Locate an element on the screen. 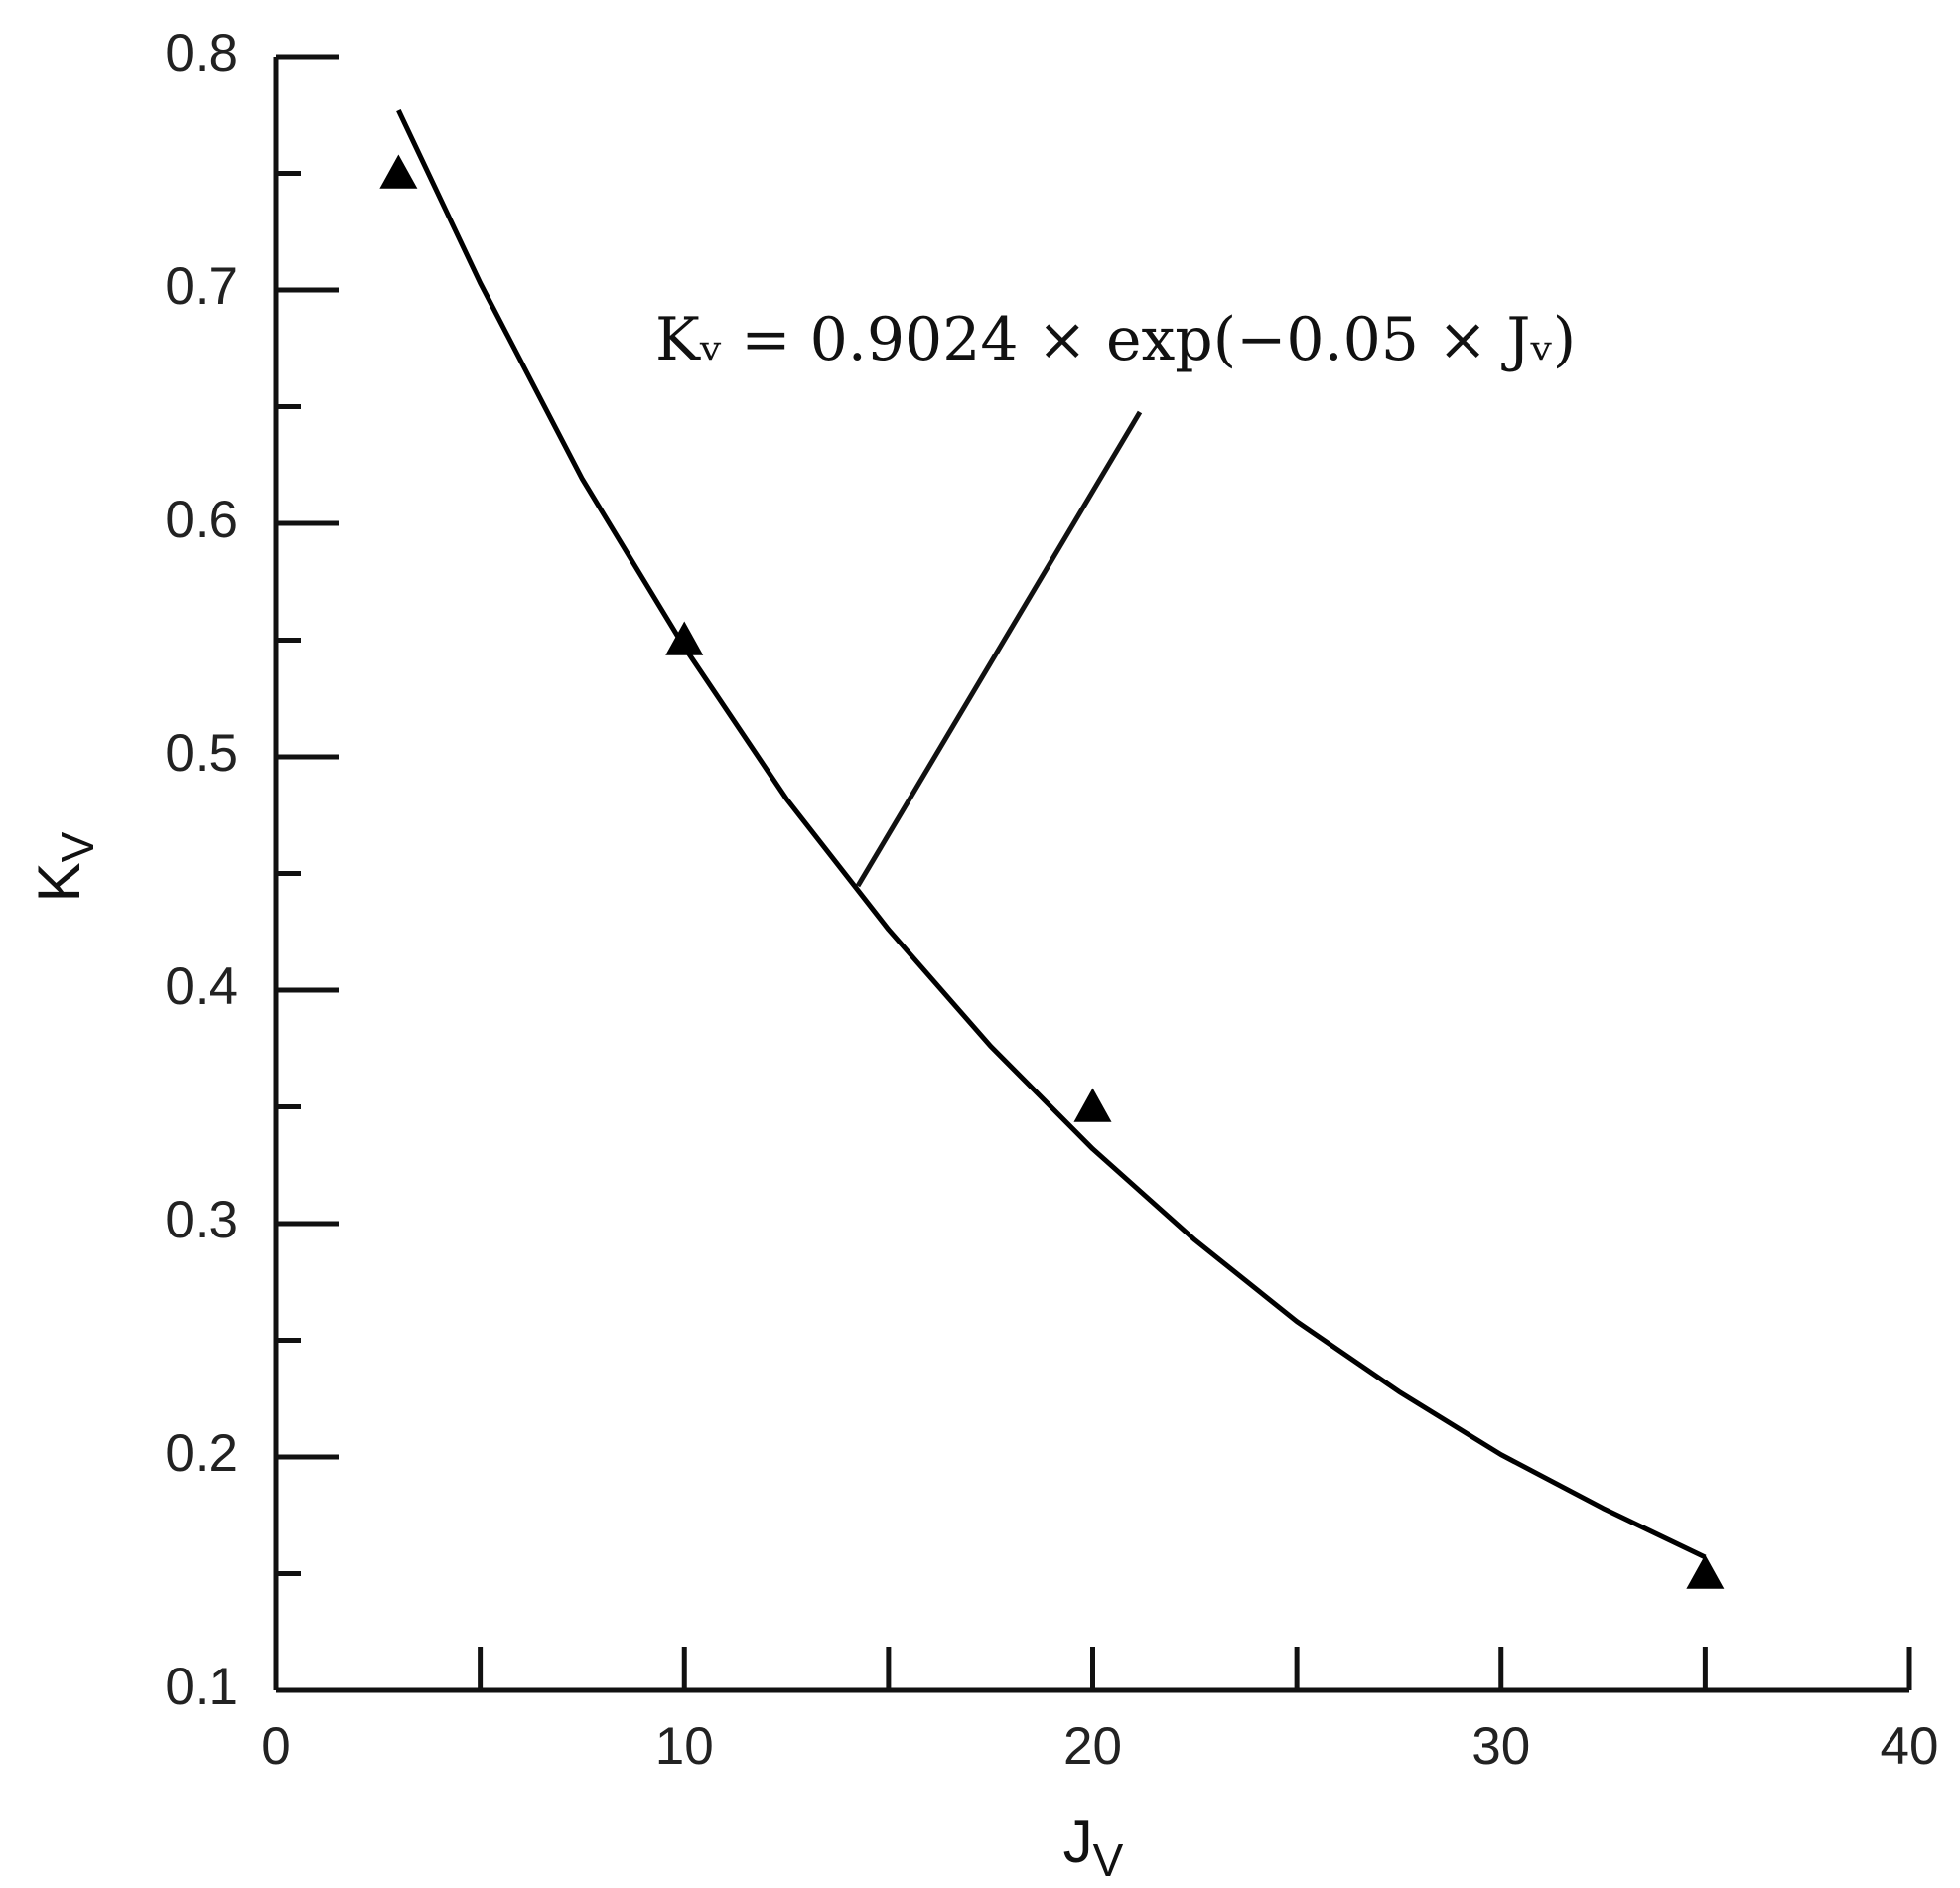  y-tick-label: 0.8 is located at coordinates (201, 53).